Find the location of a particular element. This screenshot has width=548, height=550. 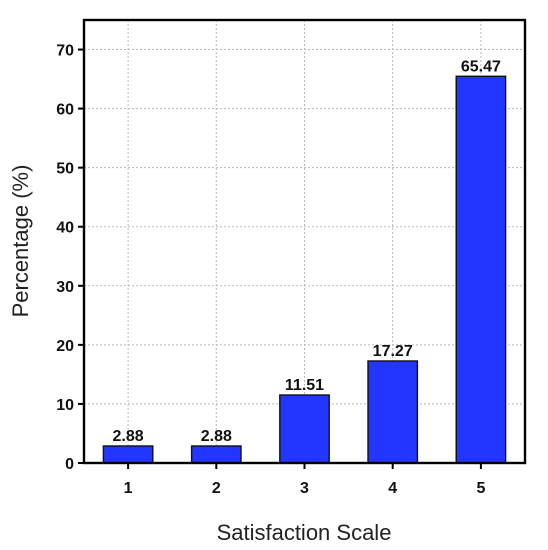

y-tick-label-50: 50 is located at coordinates (65, 169).